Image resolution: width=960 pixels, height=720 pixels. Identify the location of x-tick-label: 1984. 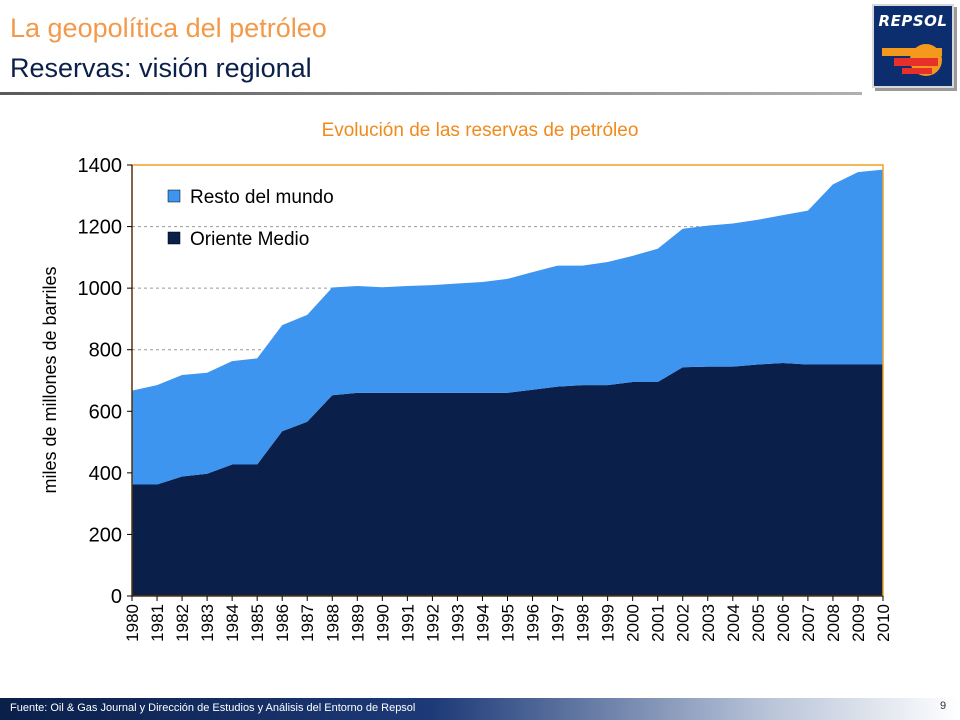
(232, 623).